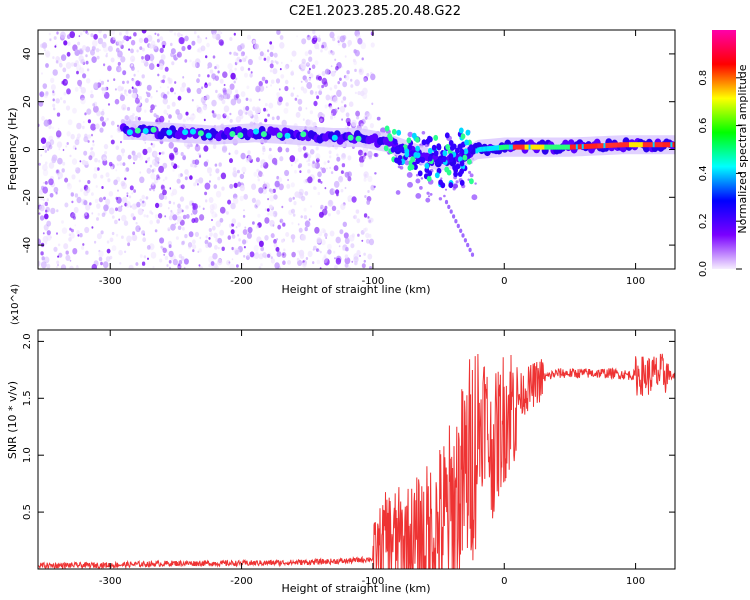 The image size is (750, 600). What do you see at coordinates (110, 281) in the screenshot?
I see `spectrogram-x-tick-label: -300` at bounding box center [110, 281].